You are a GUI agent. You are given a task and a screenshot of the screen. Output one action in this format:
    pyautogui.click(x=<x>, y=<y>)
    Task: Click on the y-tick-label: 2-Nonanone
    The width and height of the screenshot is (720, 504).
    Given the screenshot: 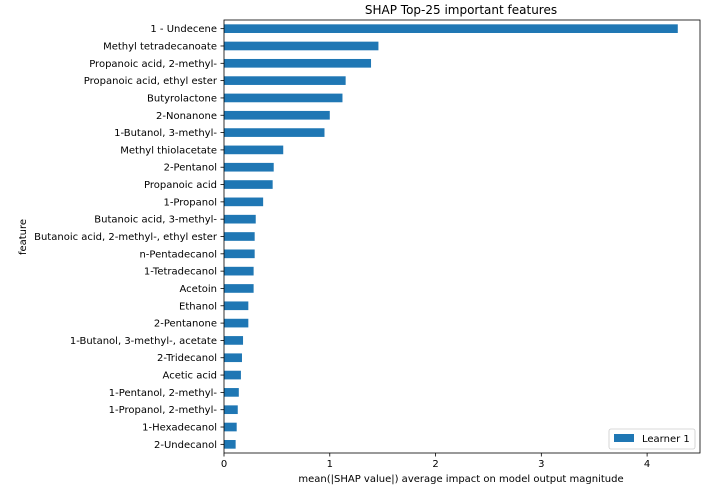 What is the action you would take?
    pyautogui.click(x=186, y=116)
    